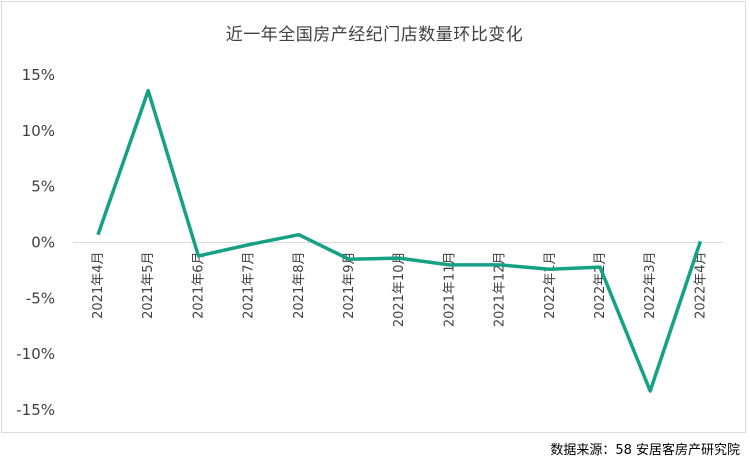 This screenshot has width=750, height=467. Describe the element at coordinates (38, 75) in the screenshot. I see `y-tick-label: 15%` at that location.